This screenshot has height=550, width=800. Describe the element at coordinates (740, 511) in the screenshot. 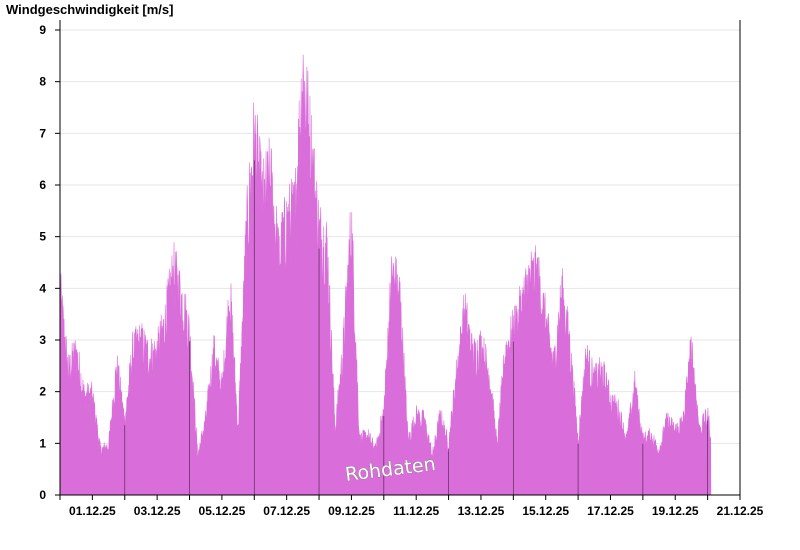

I see `x-tick-label: 21.12.25` at that location.